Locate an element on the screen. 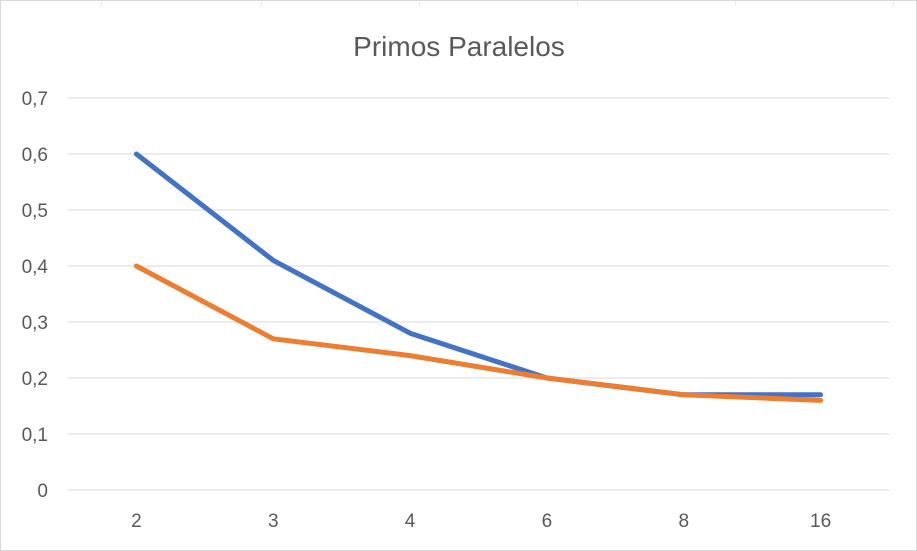 This screenshot has height=551, width=917. y-tick-label: 0,2 is located at coordinates (35, 379).